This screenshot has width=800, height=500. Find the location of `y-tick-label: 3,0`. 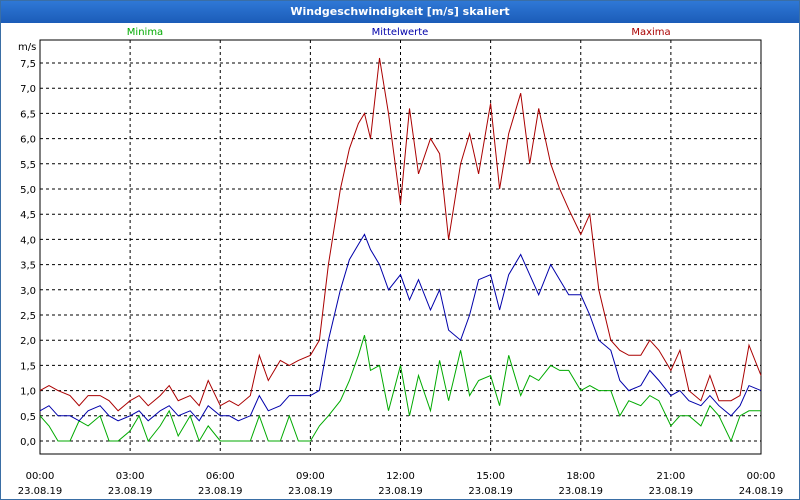

y-tick-label: 3,0 is located at coordinates (28, 291).